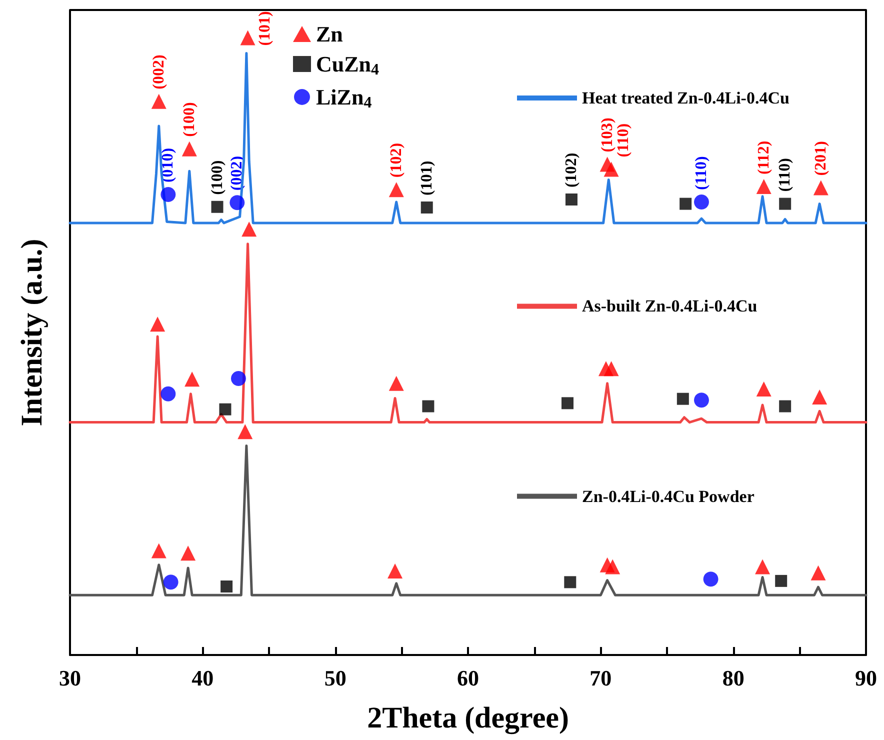 The width and height of the screenshot is (884, 740). I want to click on x-tick-label: 50, so click(335, 678).